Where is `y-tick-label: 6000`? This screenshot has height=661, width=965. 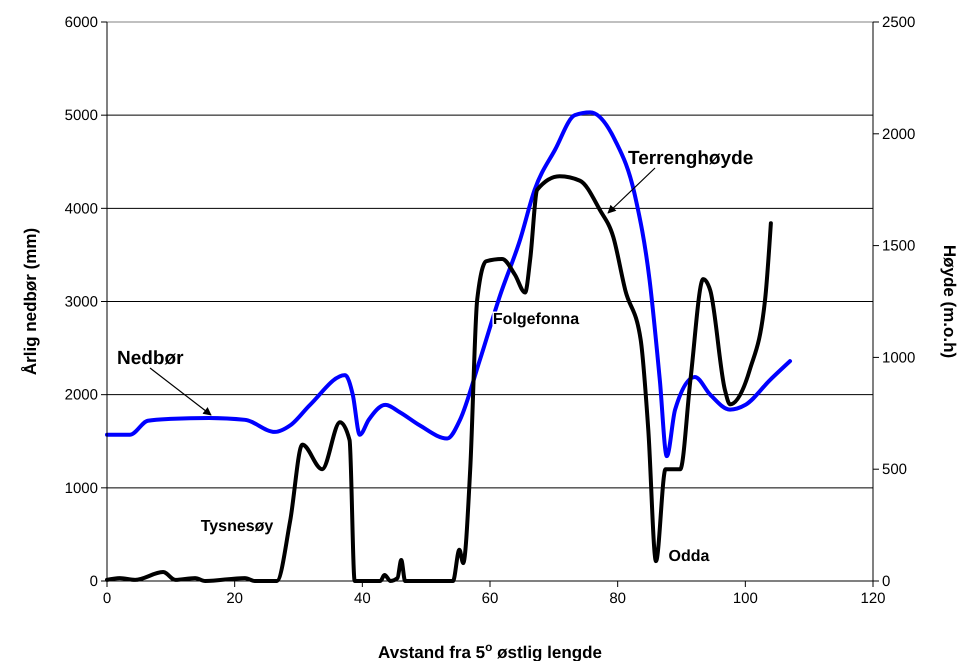
y-tick-label: 6000 is located at coordinates (81, 22).